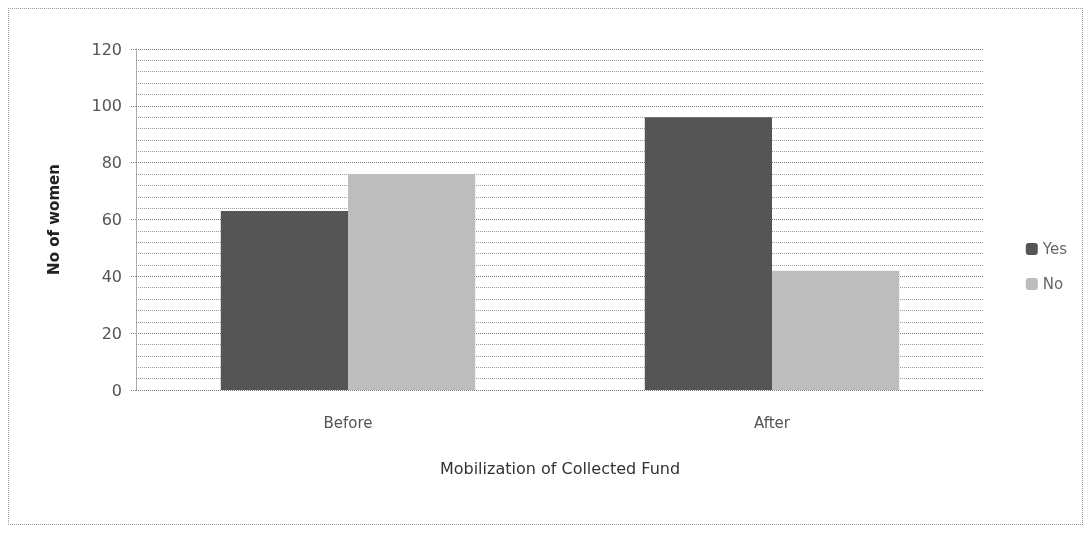 This screenshot has height=533, width=1091. What do you see at coordinates (1053, 284) in the screenshot?
I see `legend-label: No` at bounding box center [1053, 284].